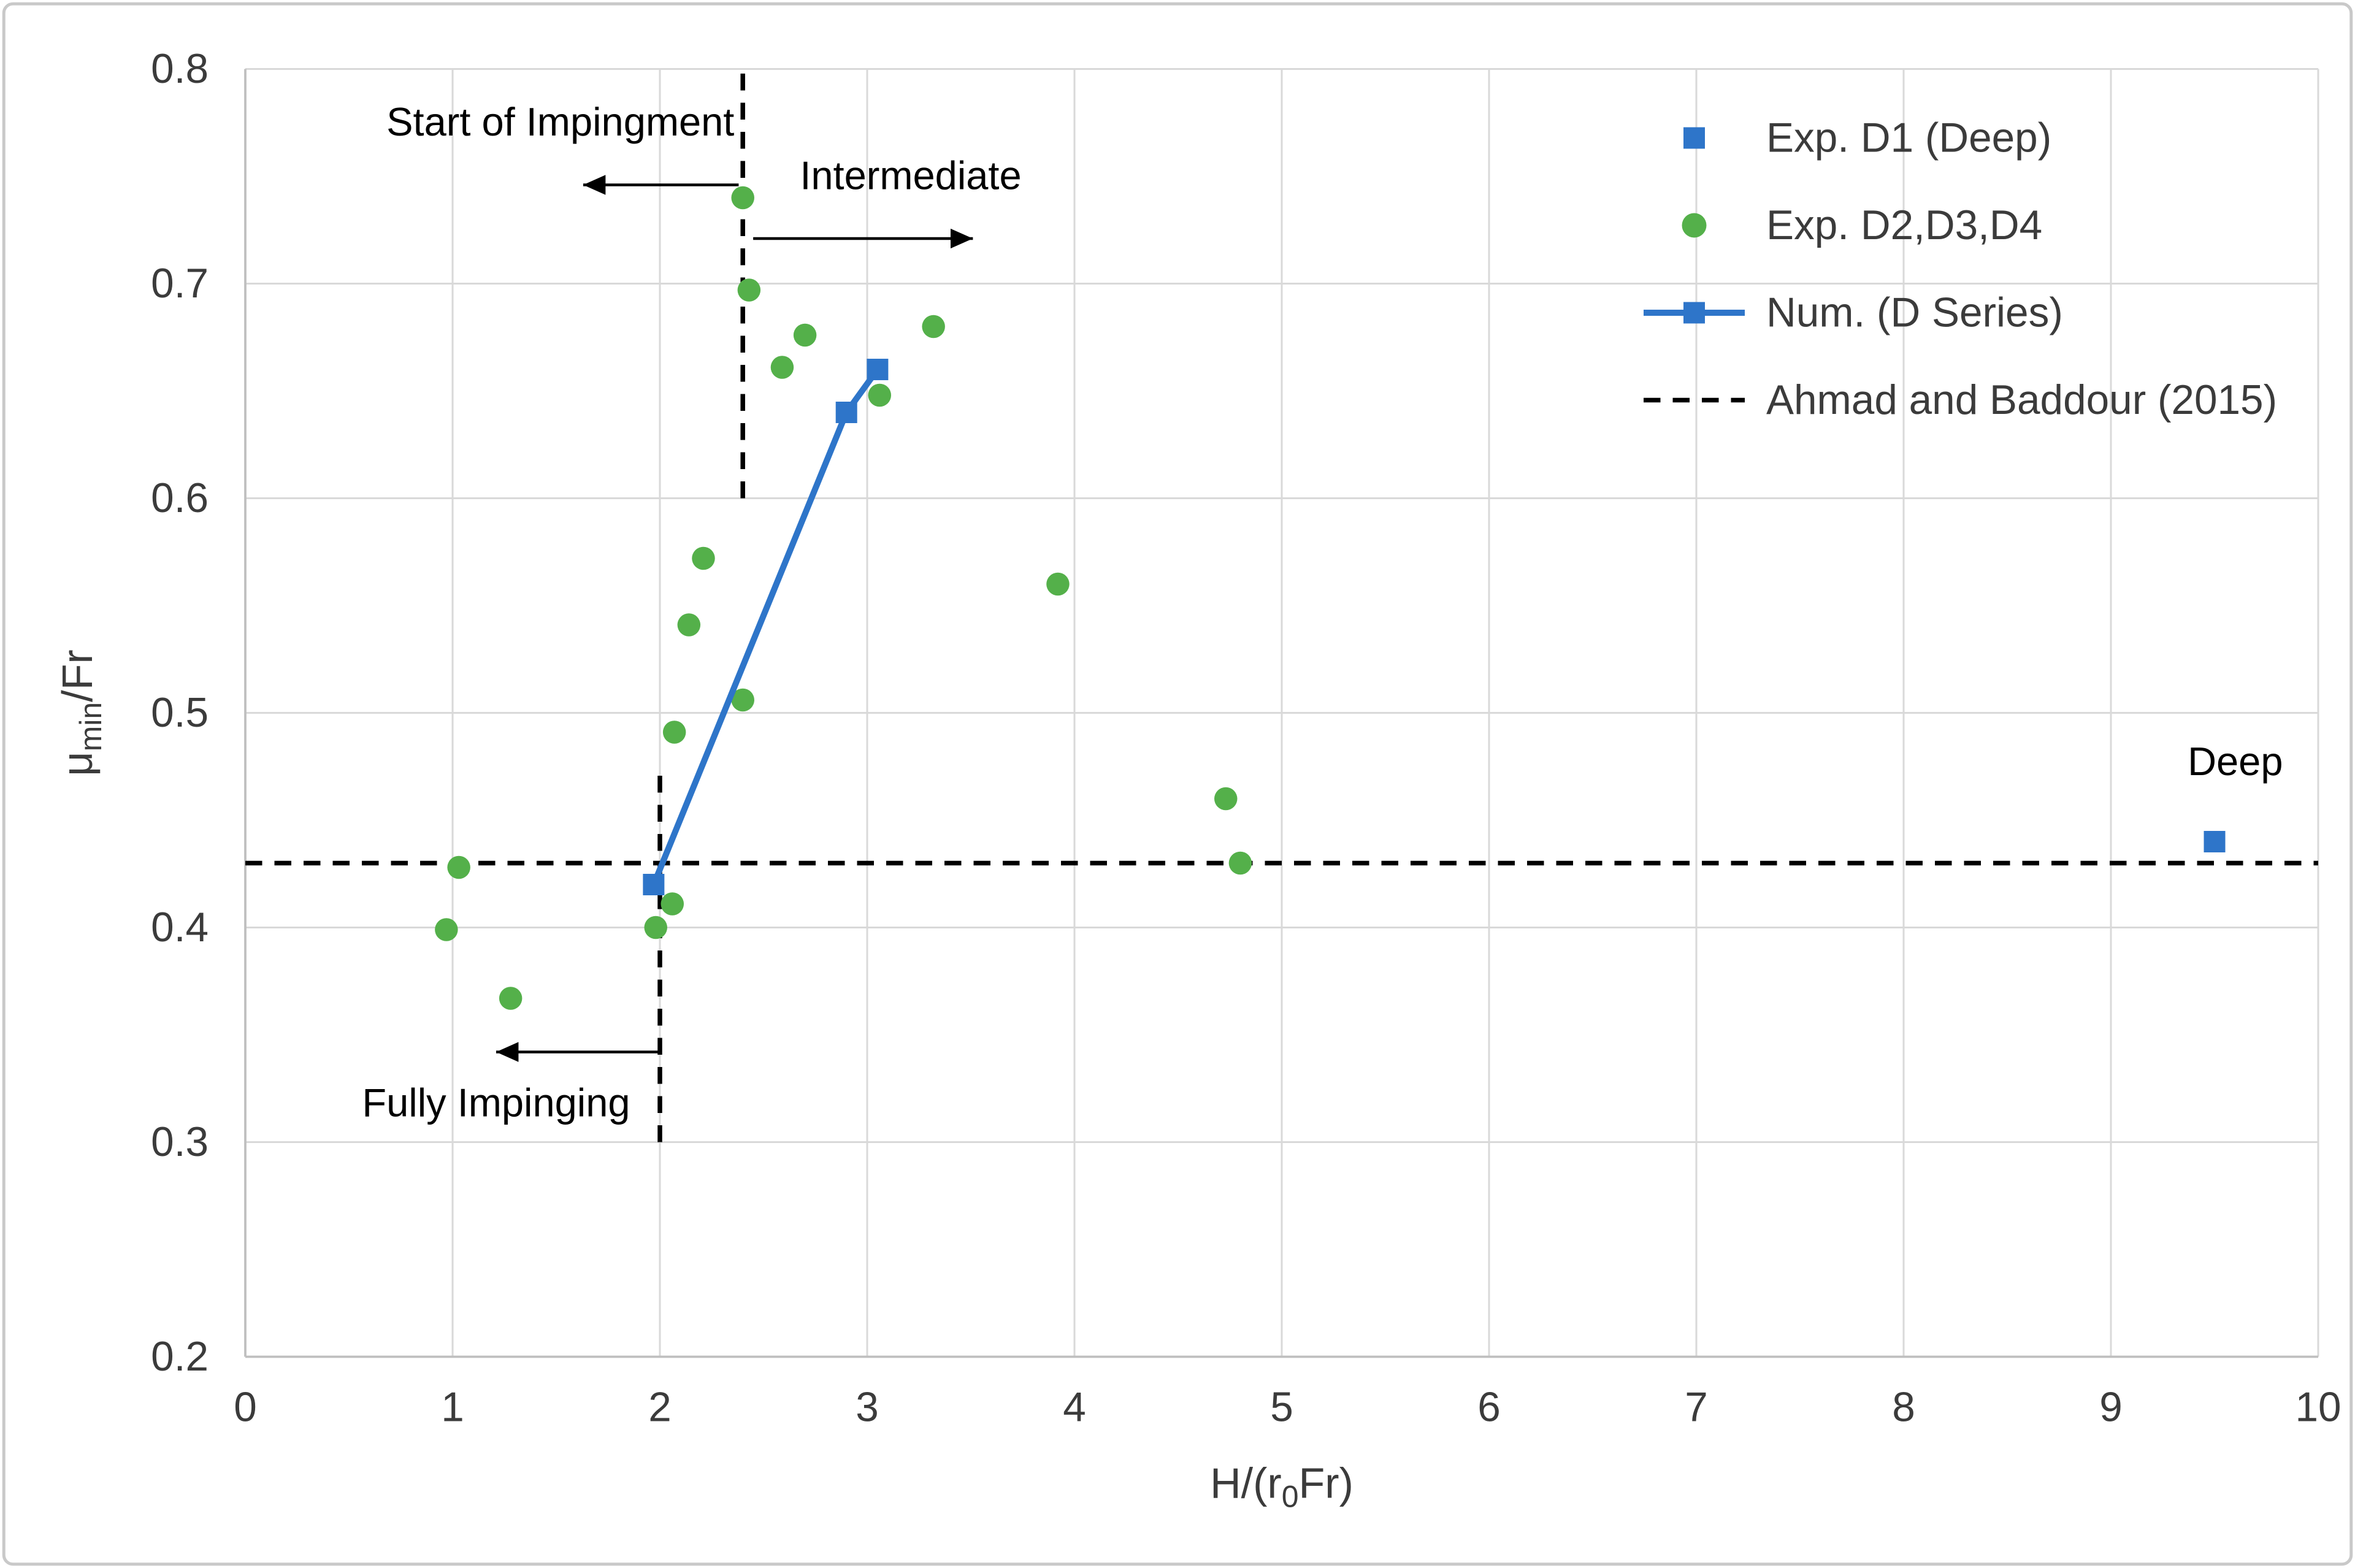 The height and width of the screenshot is (1568, 2355). What do you see at coordinates (496, 1102) in the screenshot?
I see `annotation-label: Fully Impinging` at bounding box center [496, 1102].